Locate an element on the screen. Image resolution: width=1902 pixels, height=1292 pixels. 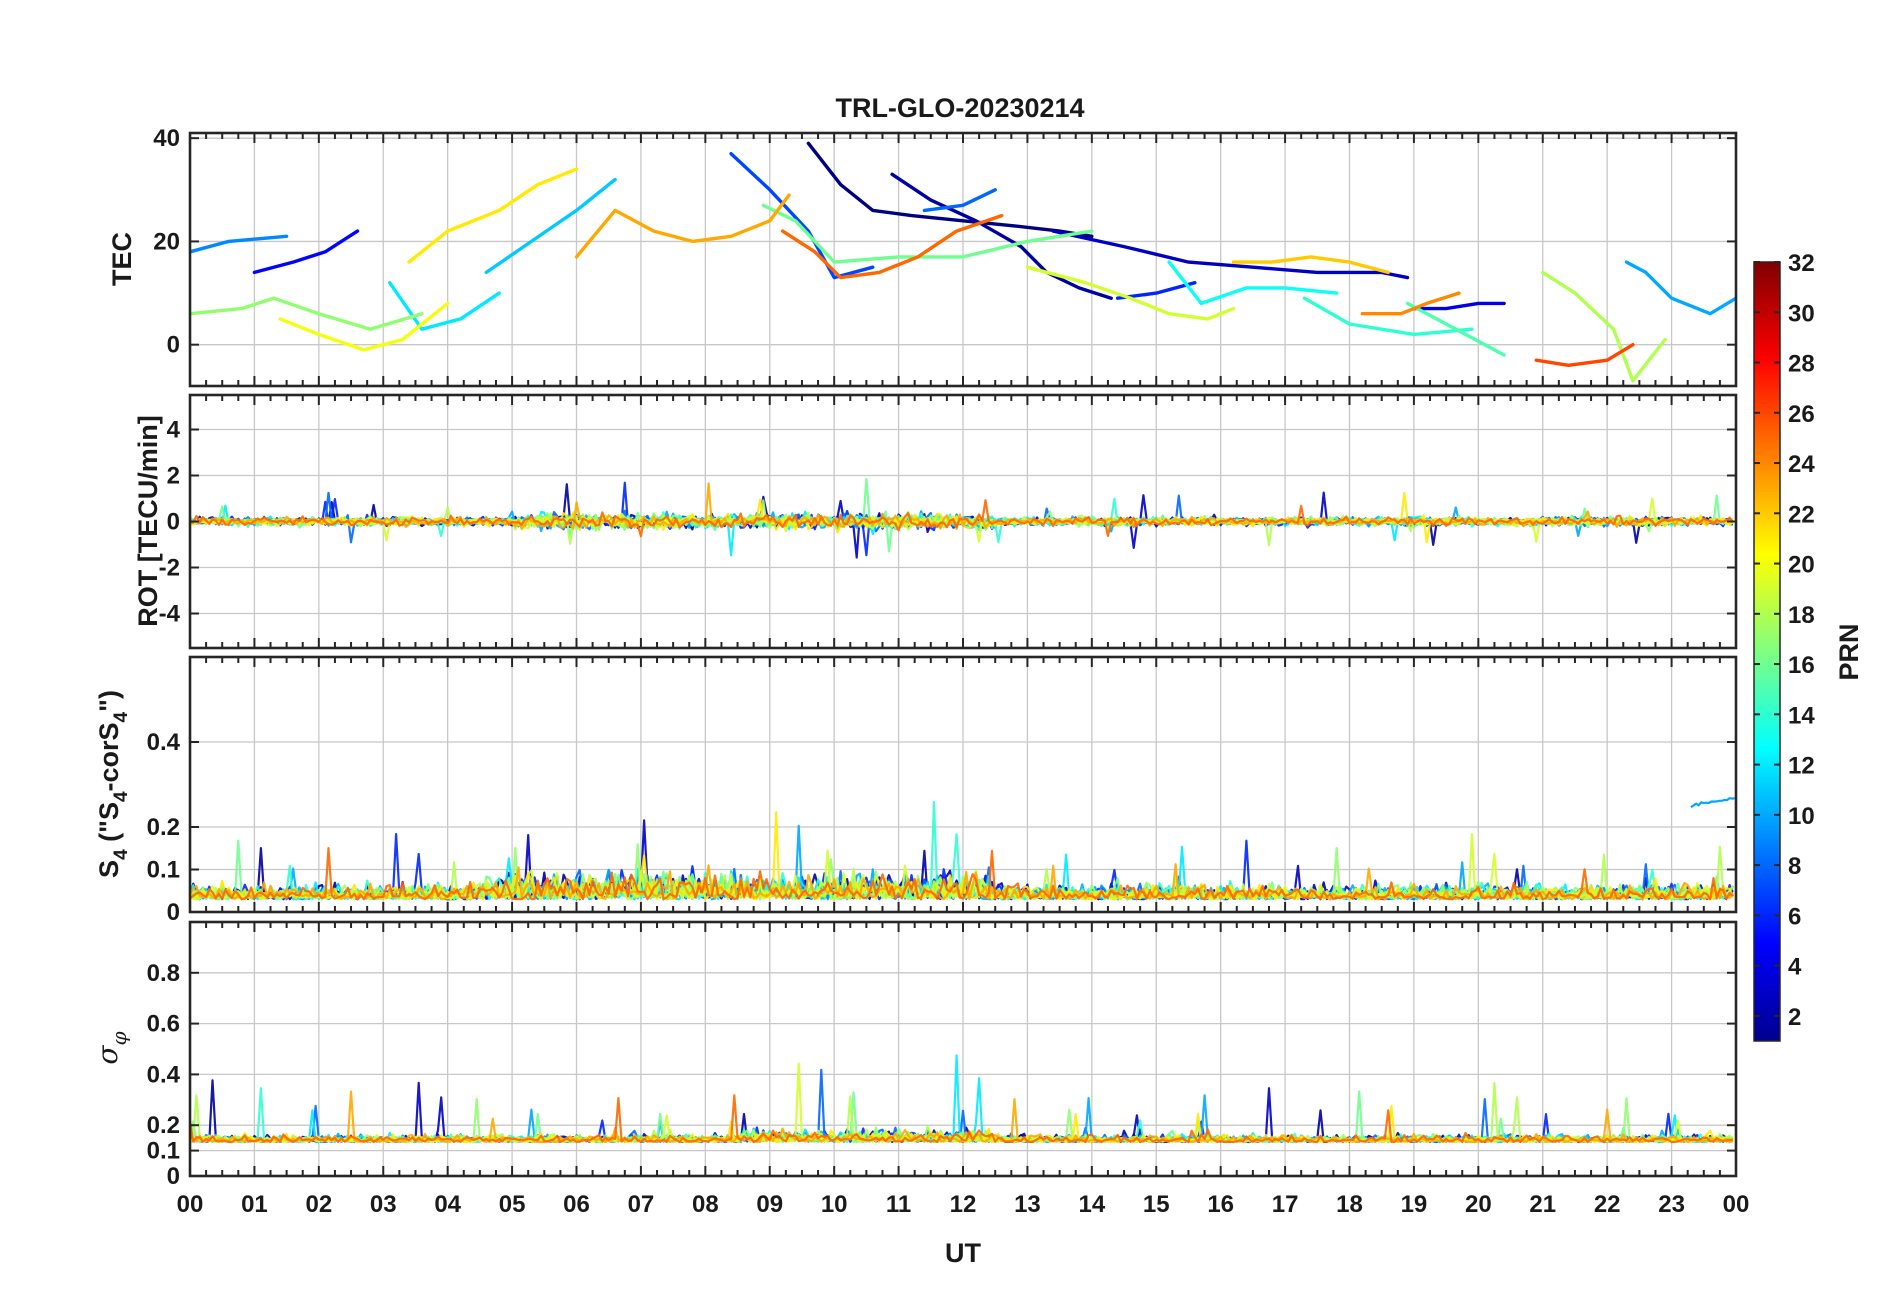
tec-y-tick-labels: 0 20 40 is located at coordinates (166, 242).